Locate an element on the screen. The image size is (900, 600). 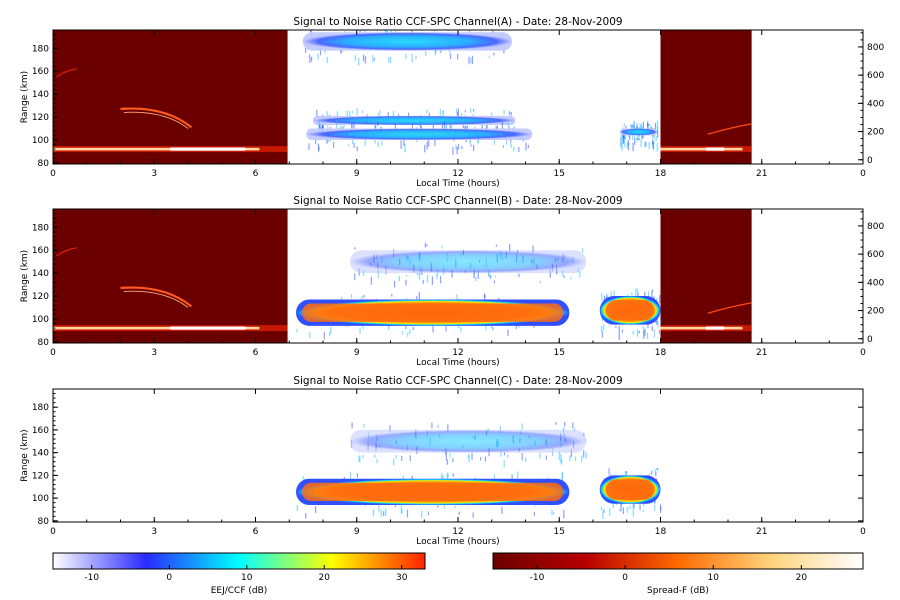
y-tick-label: 120 is located at coordinates (40, 118).